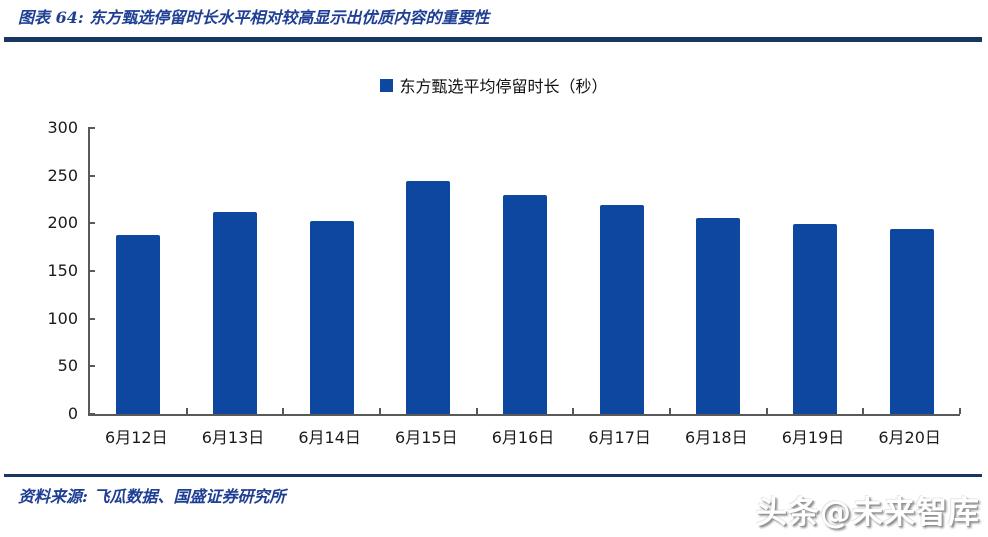 Image resolution: width=988 pixels, height=537 pixels. Describe the element at coordinates (62, 270) in the screenshot. I see `y-axis-tick-label: 150` at that location.